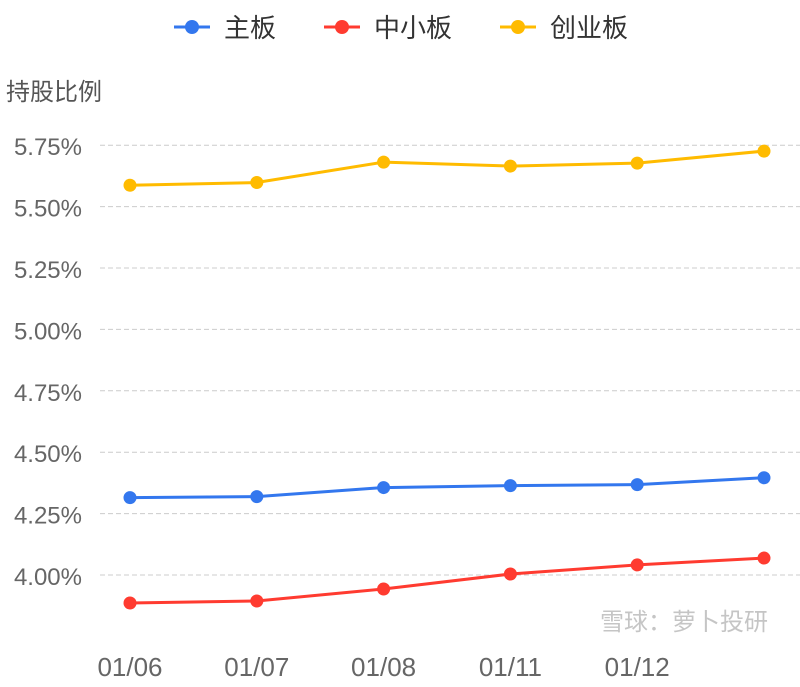  What do you see at coordinates (48, 454) in the screenshot?
I see `y-tick-label: 4.50%` at bounding box center [48, 454].